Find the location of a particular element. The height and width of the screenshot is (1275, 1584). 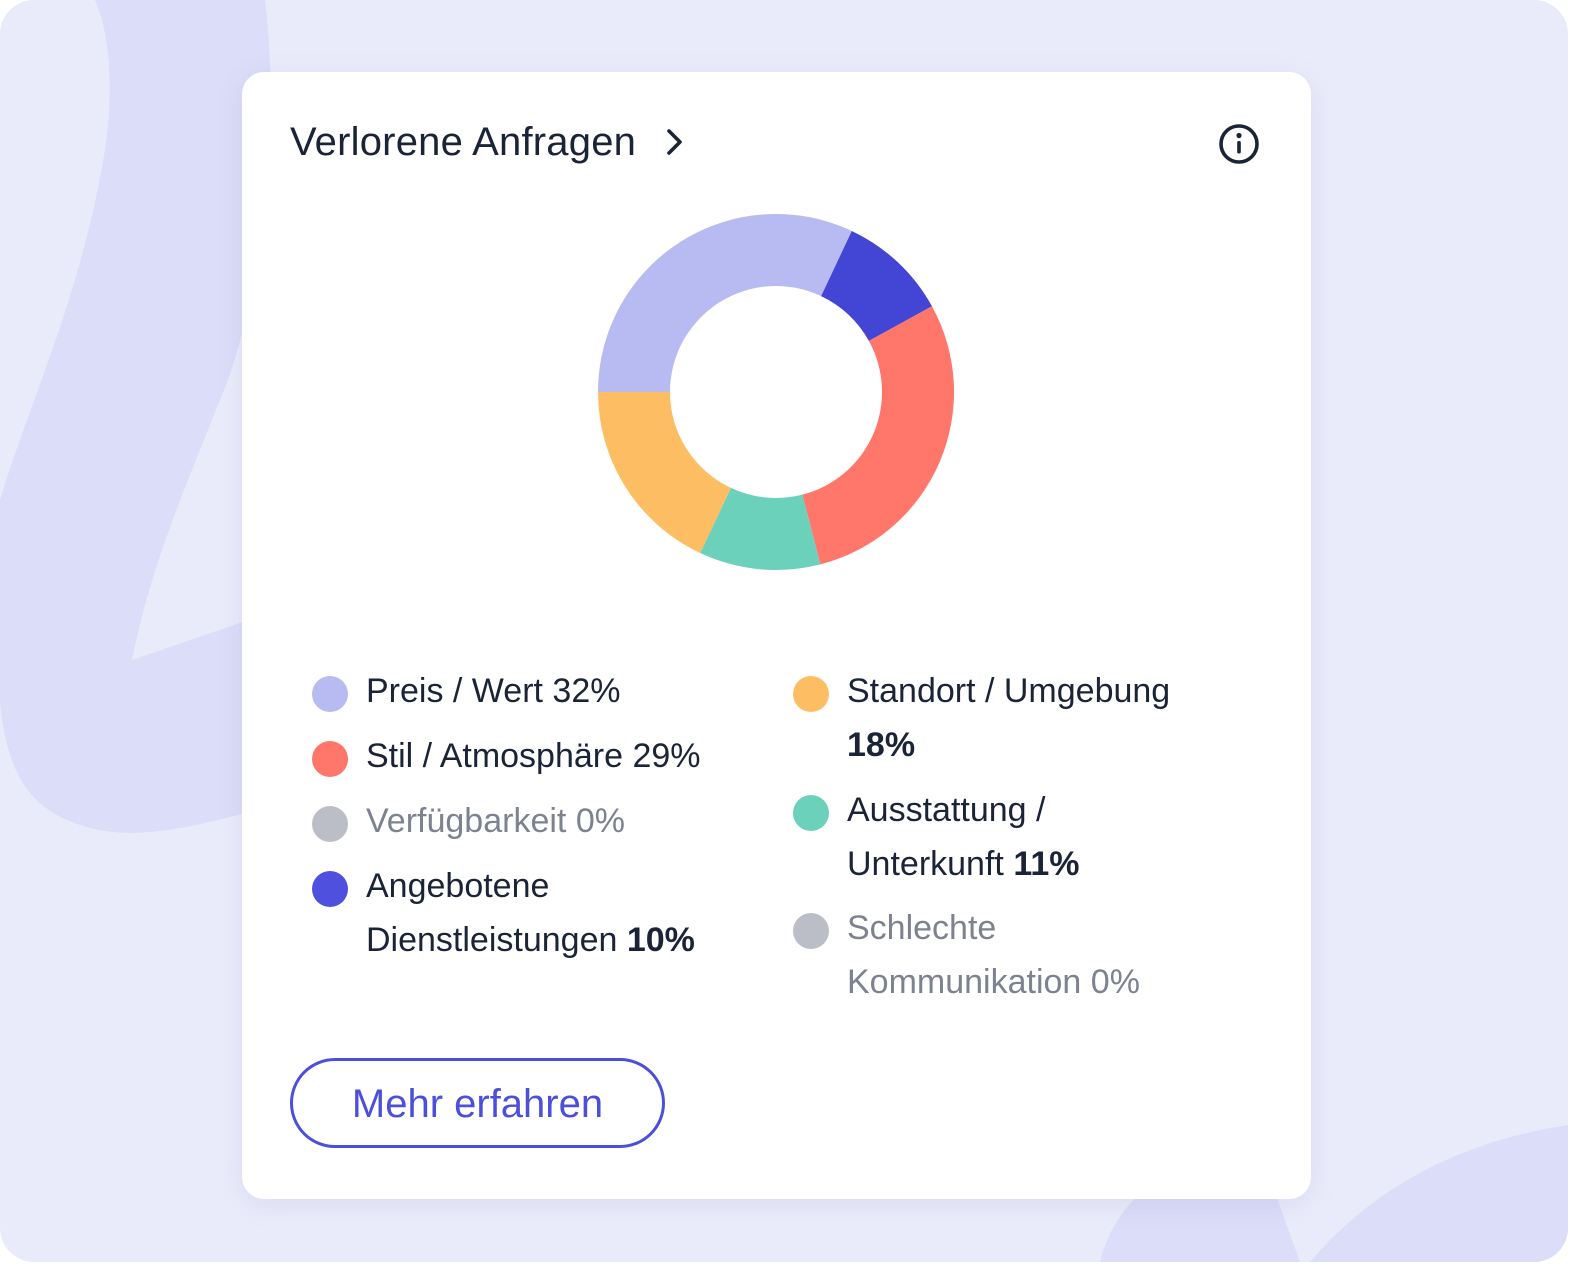

legend-text-angebotene: Angebotene Dienstleistungen 10% is located at coordinates (539, 913).